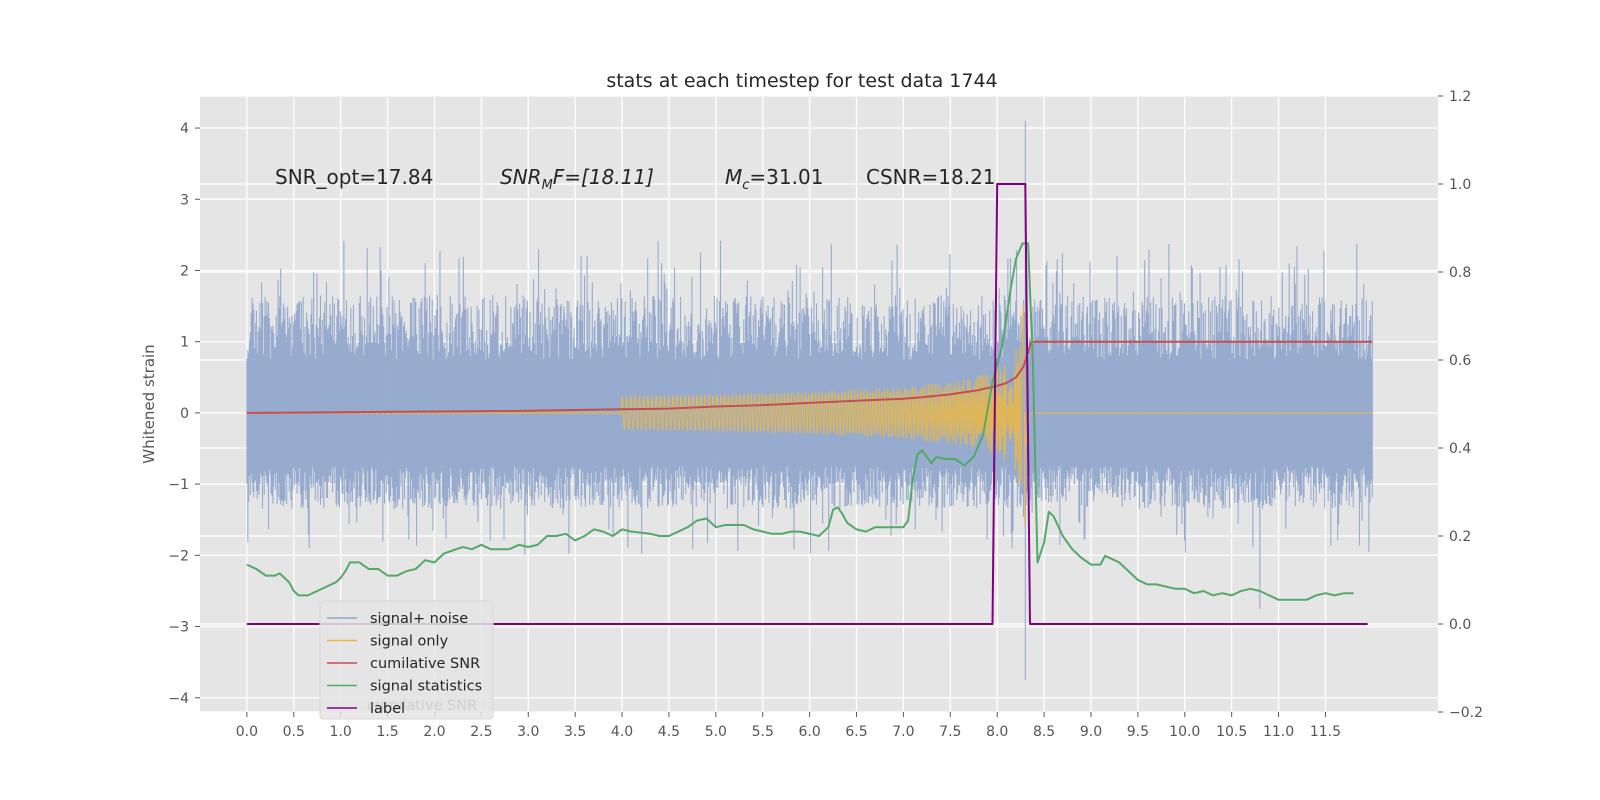  Describe the element at coordinates (1460, 185) in the screenshot. I see `y2-tick-label: 1.0` at that location.